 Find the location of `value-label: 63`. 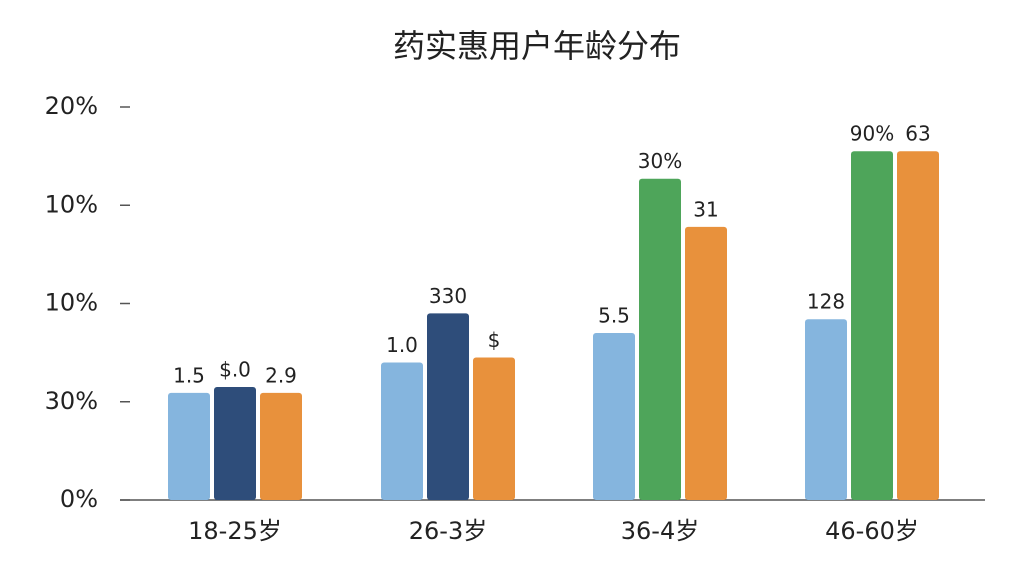

value-label: 63 is located at coordinates (917, 134).